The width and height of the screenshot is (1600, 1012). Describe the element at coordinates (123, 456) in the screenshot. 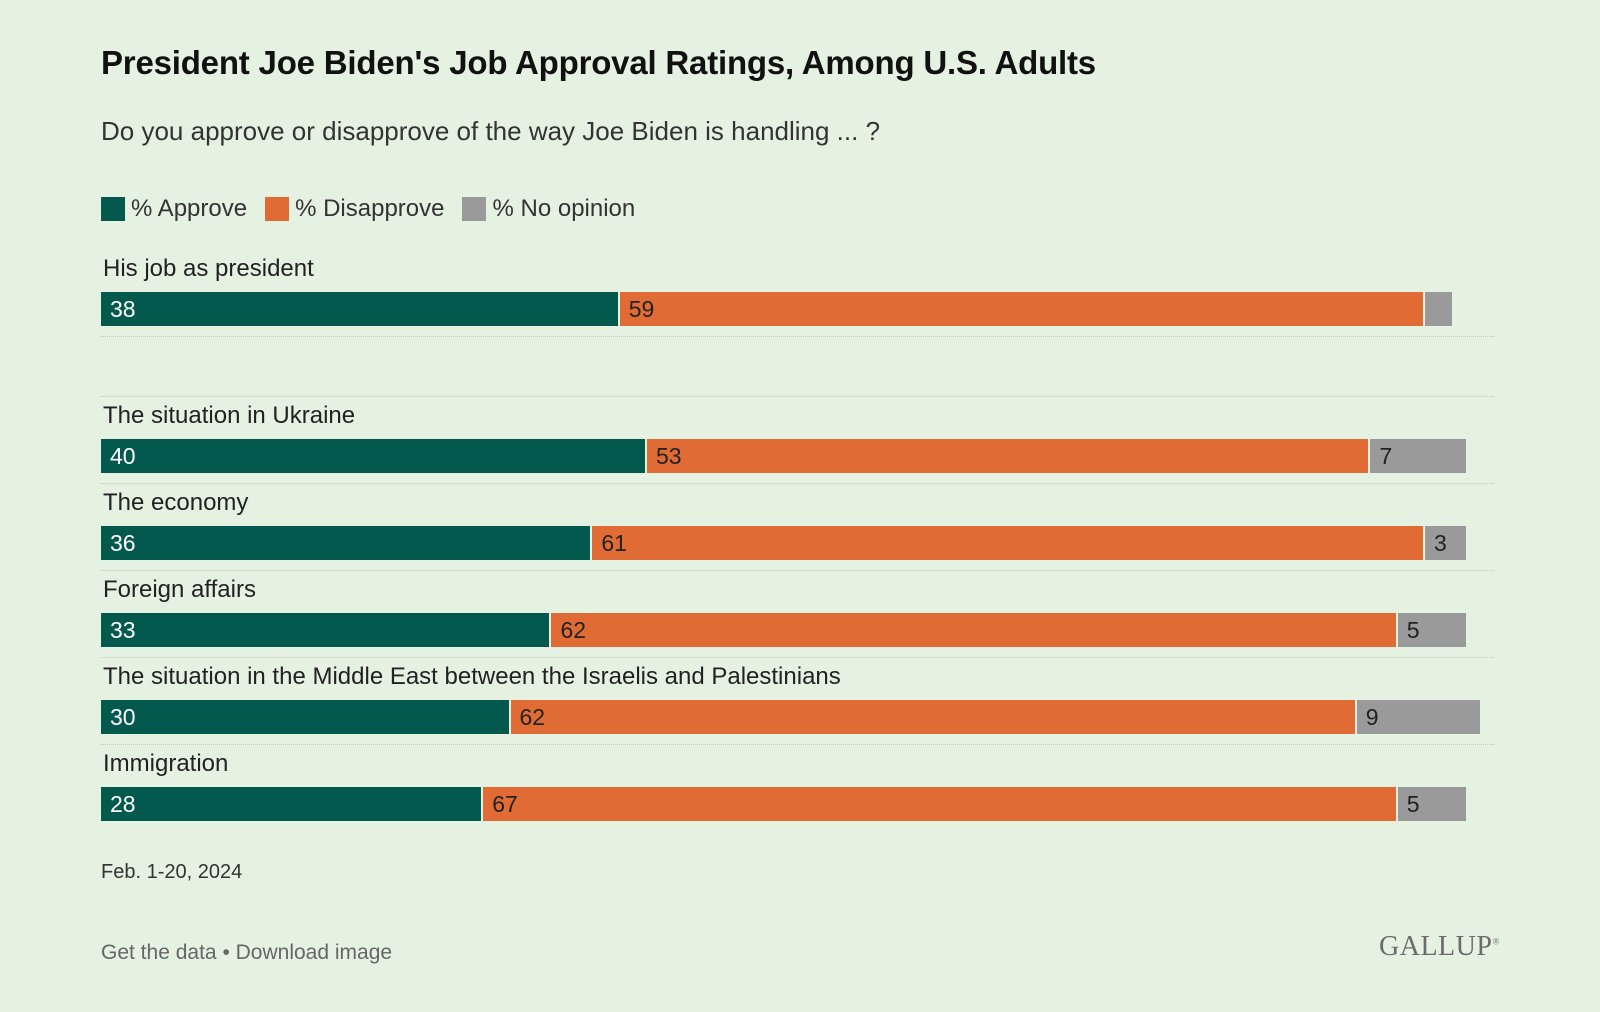

I see `data-label-approve: 40` at that location.